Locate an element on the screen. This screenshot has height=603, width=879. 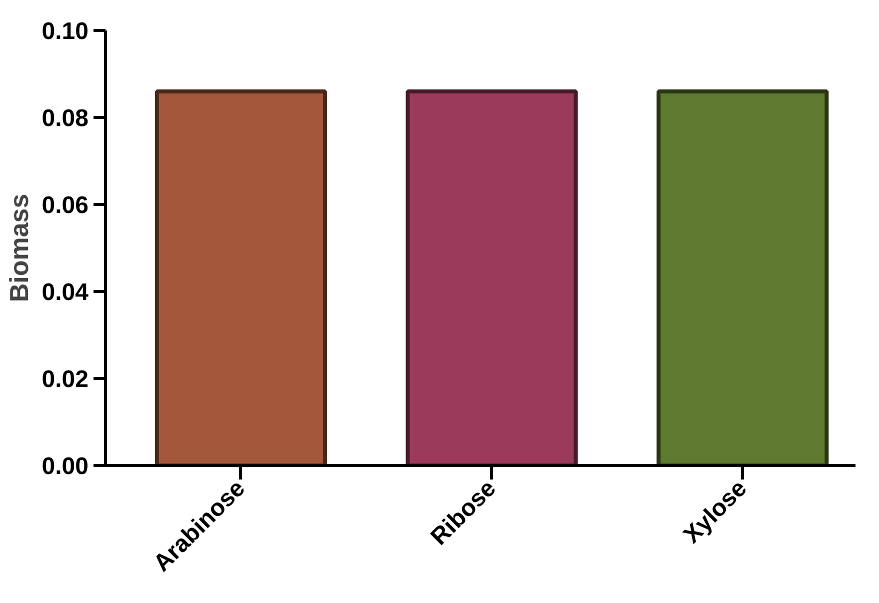
y-tick-label: 0.10 is located at coordinates (65, 31).